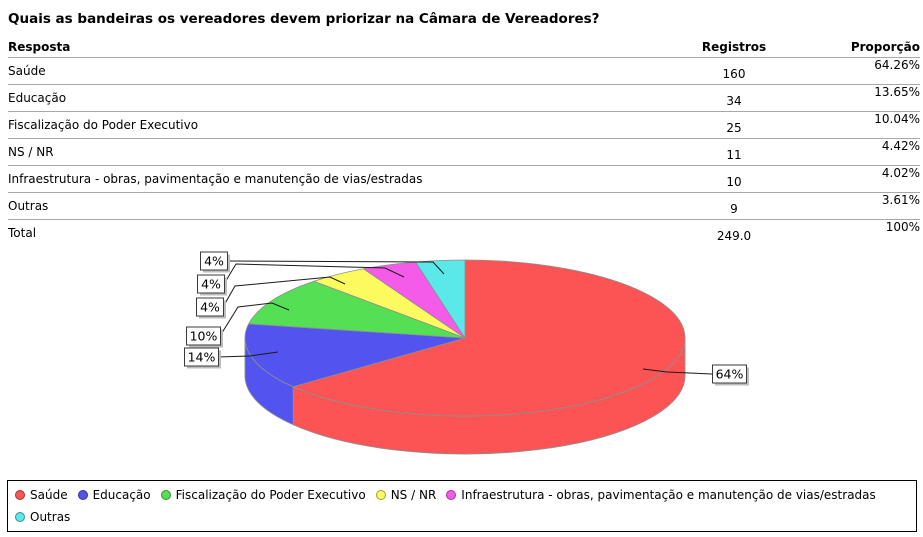 This screenshot has height=537, width=923. What do you see at coordinates (50, 517) in the screenshot?
I see `legend-label: Outras` at bounding box center [50, 517].